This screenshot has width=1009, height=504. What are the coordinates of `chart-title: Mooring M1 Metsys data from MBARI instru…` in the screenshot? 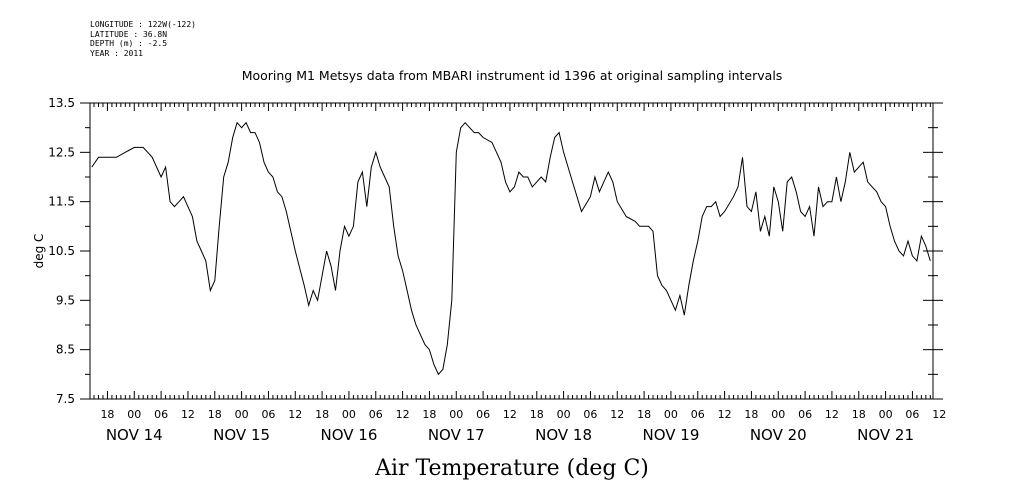 It's located at (512, 75).